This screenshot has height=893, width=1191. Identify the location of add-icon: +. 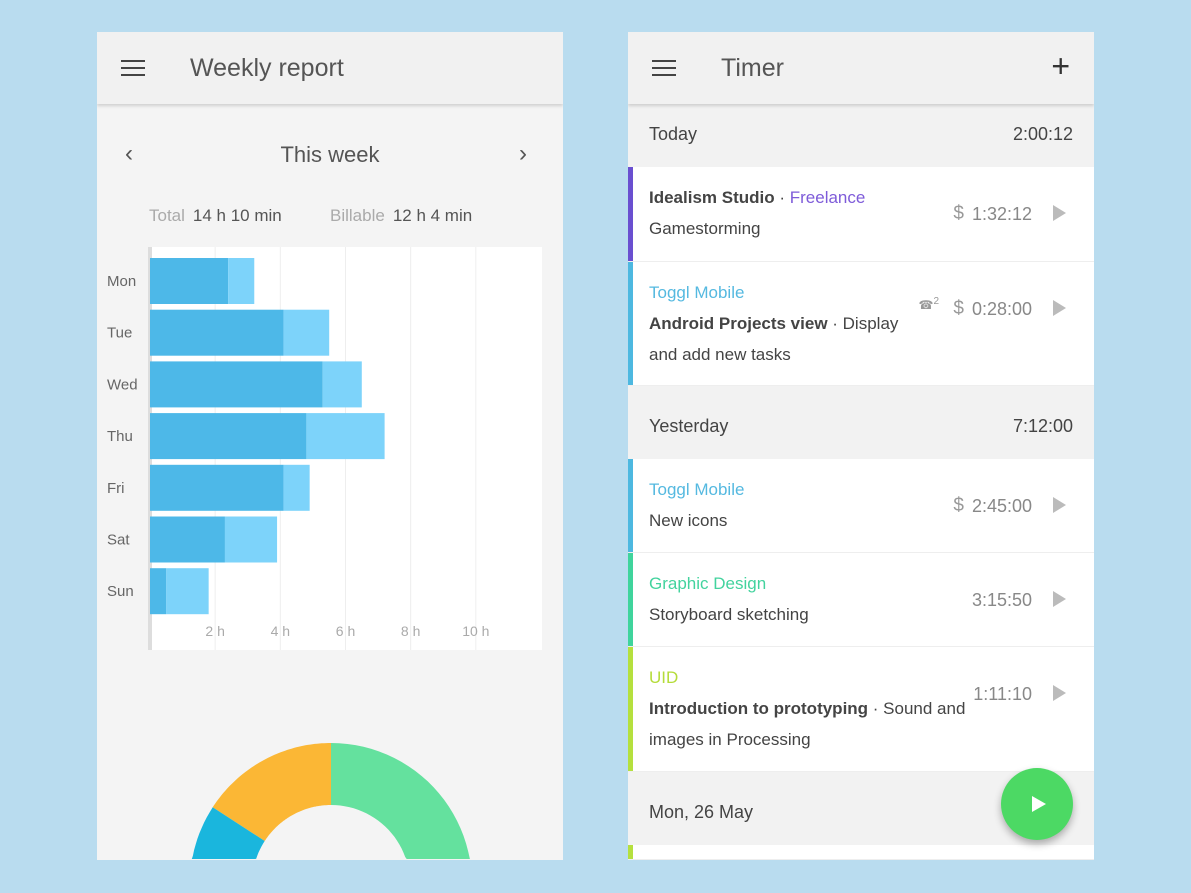
(1060, 66).